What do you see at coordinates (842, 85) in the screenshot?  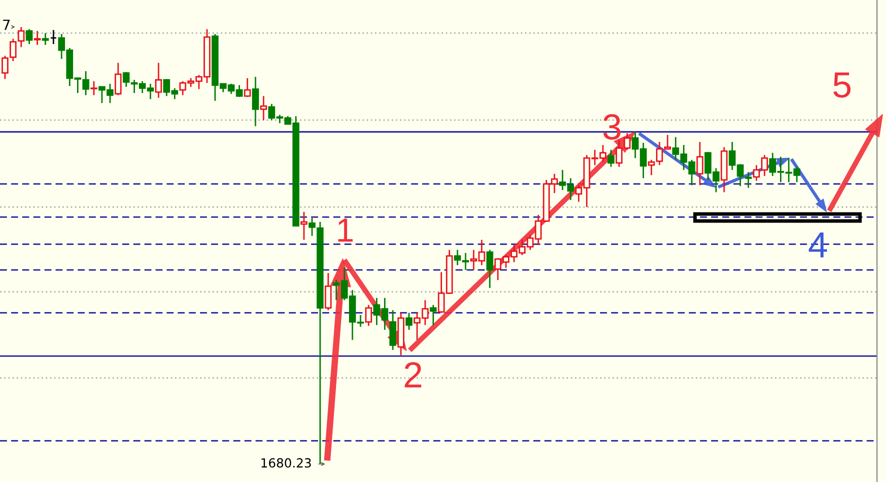 I see `text: 5` at bounding box center [842, 85].